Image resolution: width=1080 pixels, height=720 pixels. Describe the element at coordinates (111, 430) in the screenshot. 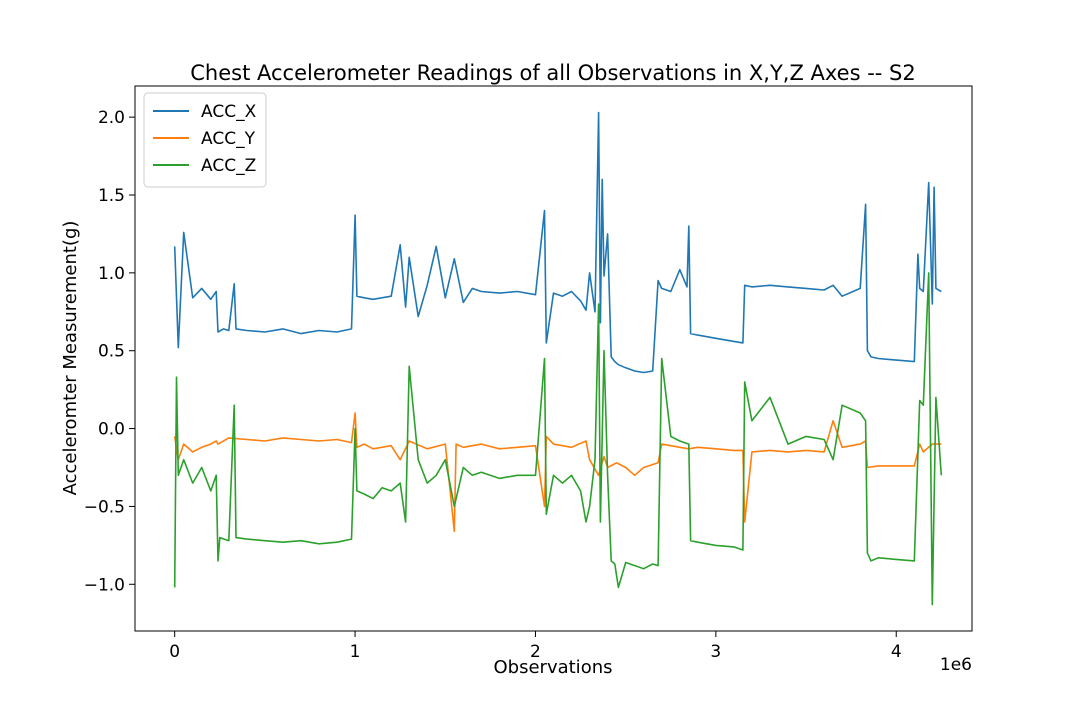

I see `y-tick-label: 0.0` at that location.